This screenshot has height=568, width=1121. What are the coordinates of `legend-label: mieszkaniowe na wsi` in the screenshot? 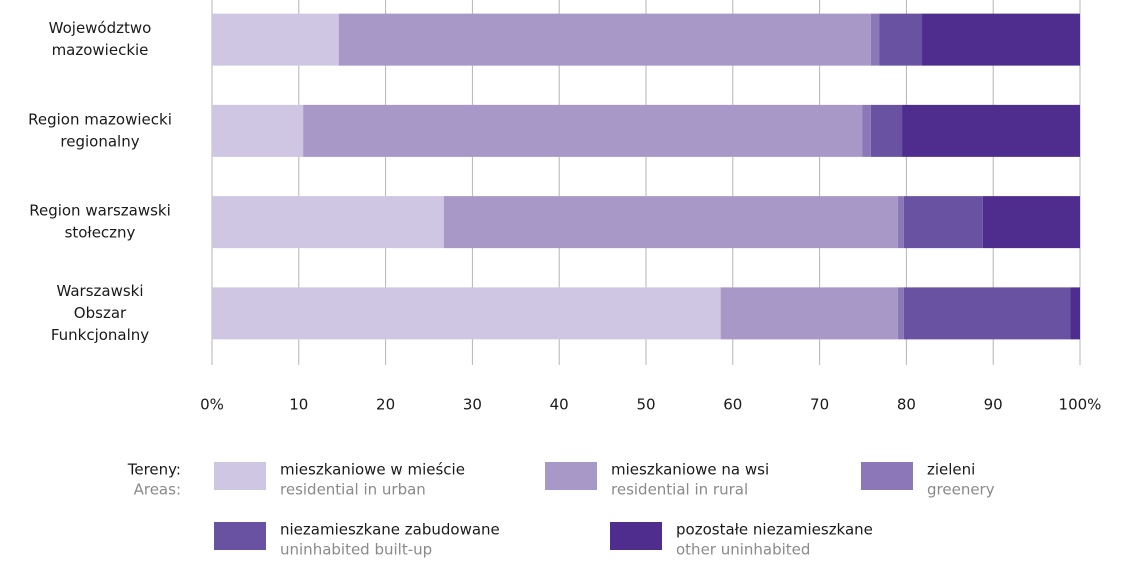 It's located at (690, 470).